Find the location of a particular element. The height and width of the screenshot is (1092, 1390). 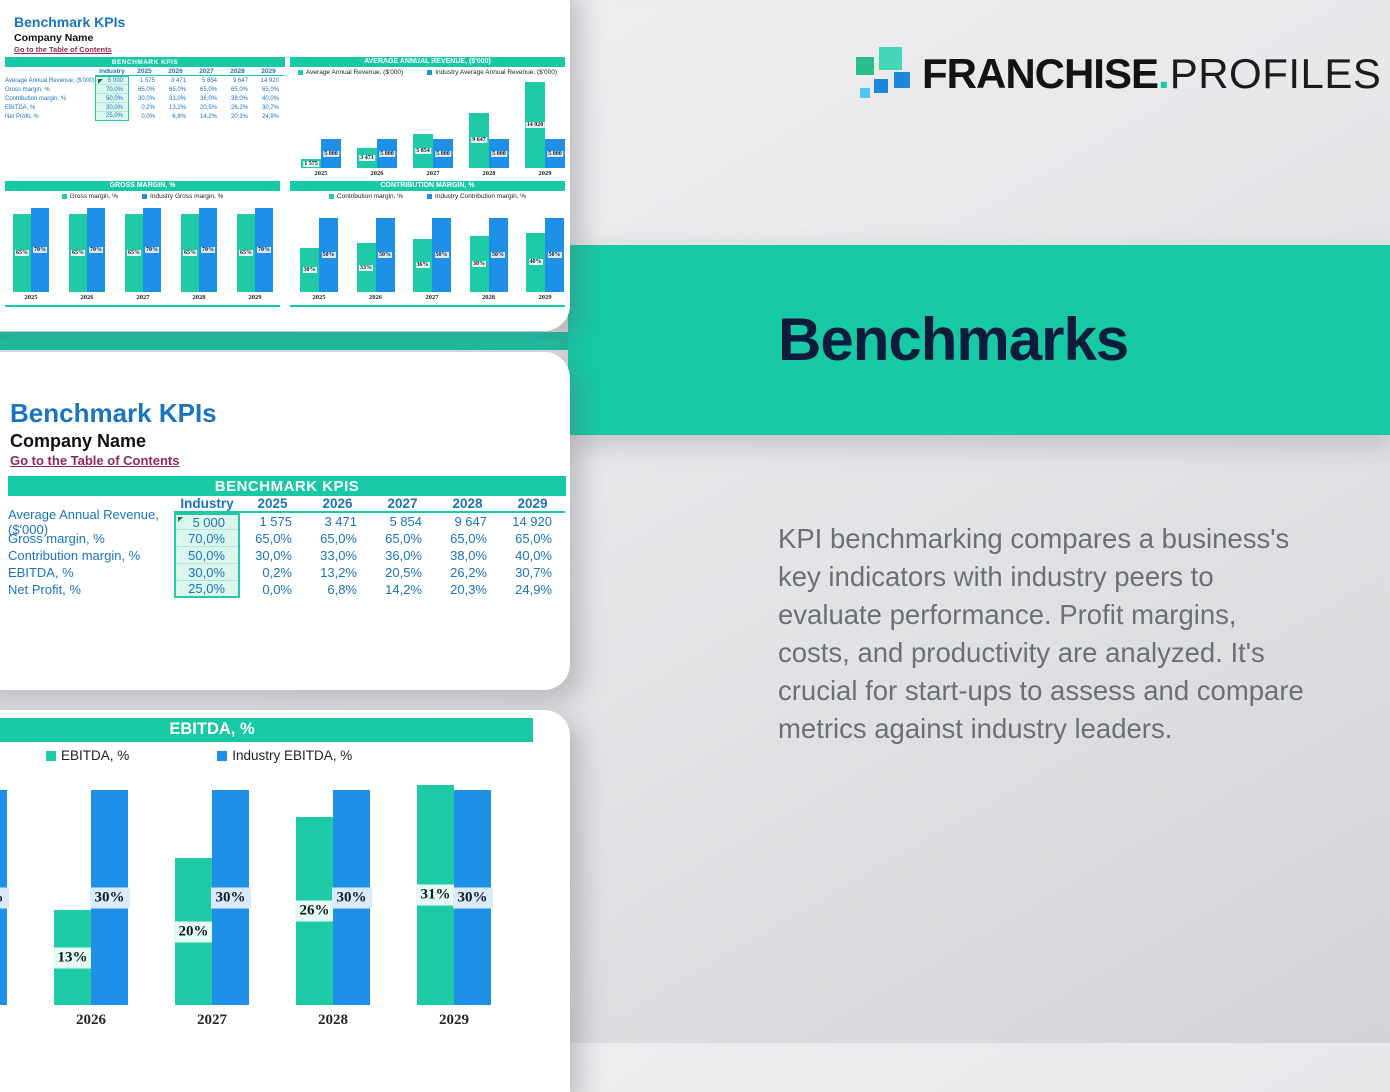

chart-title-band: AVERAGE ANNUAL REVENUE, ($'000) is located at coordinates (427, 62).